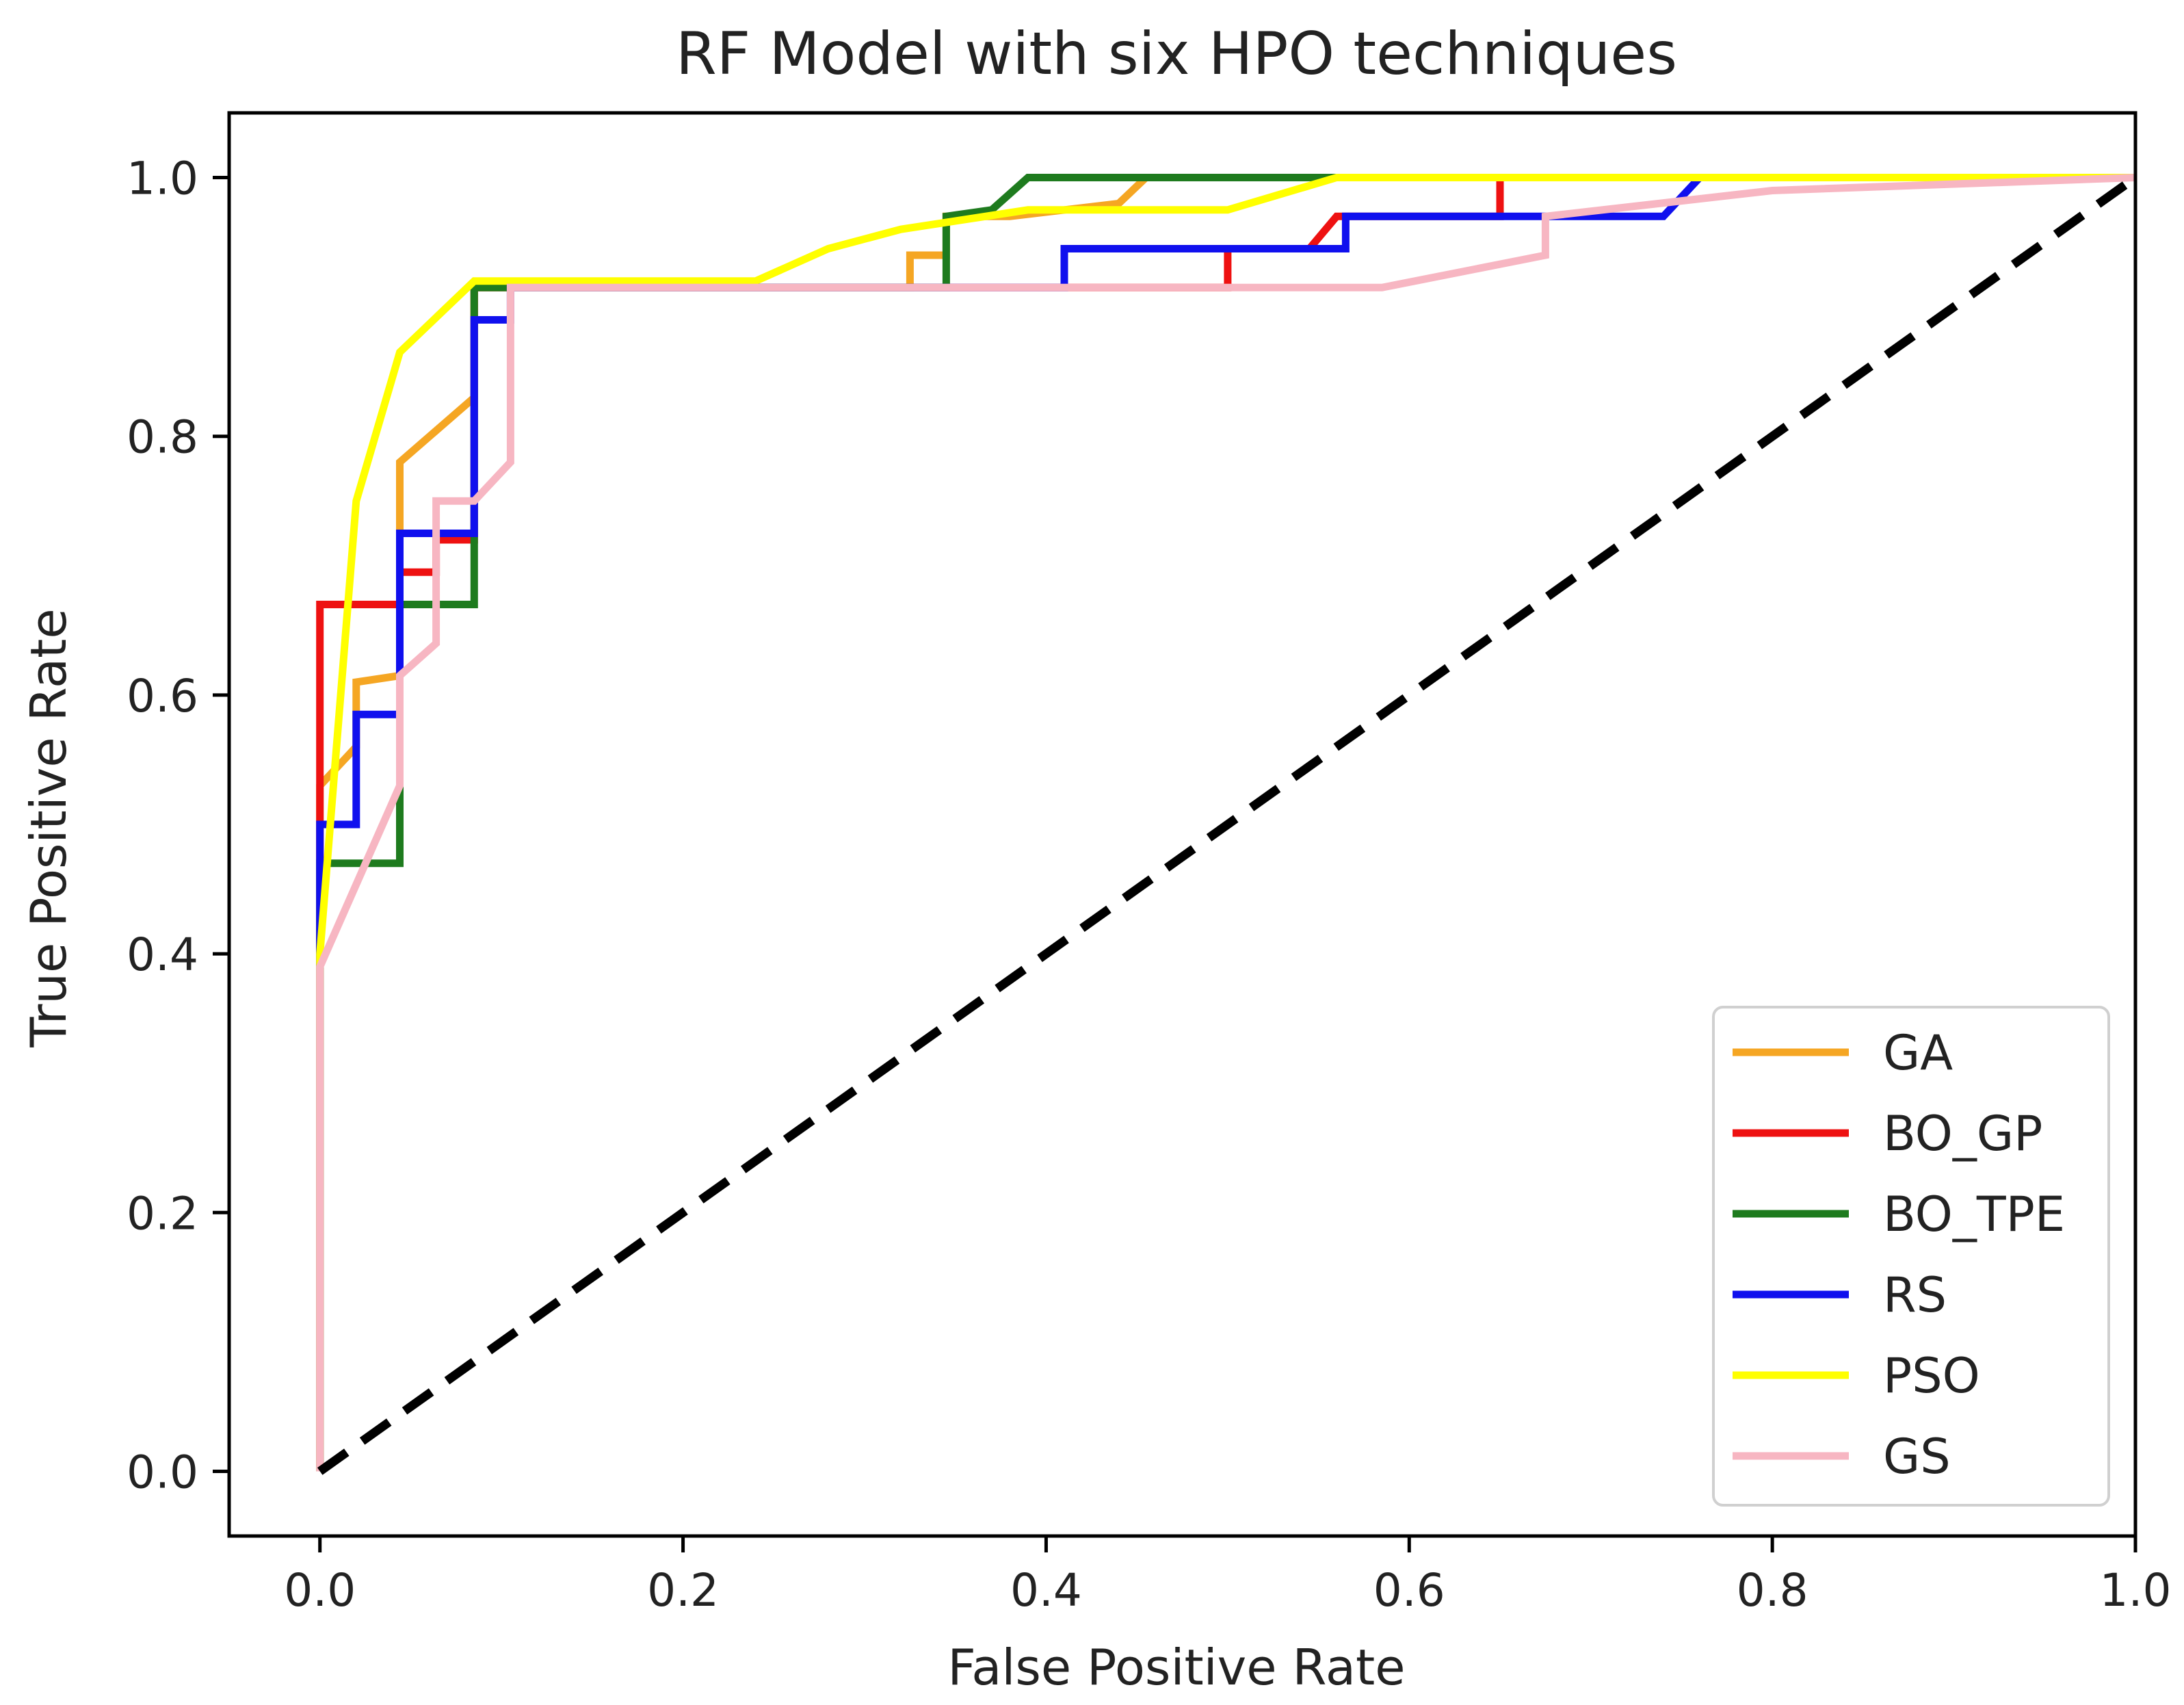 Image resolution: width=2184 pixels, height=1705 pixels. Describe the element at coordinates (1962, 1134) in the screenshot. I see `legend-label: BO_GP` at that location.